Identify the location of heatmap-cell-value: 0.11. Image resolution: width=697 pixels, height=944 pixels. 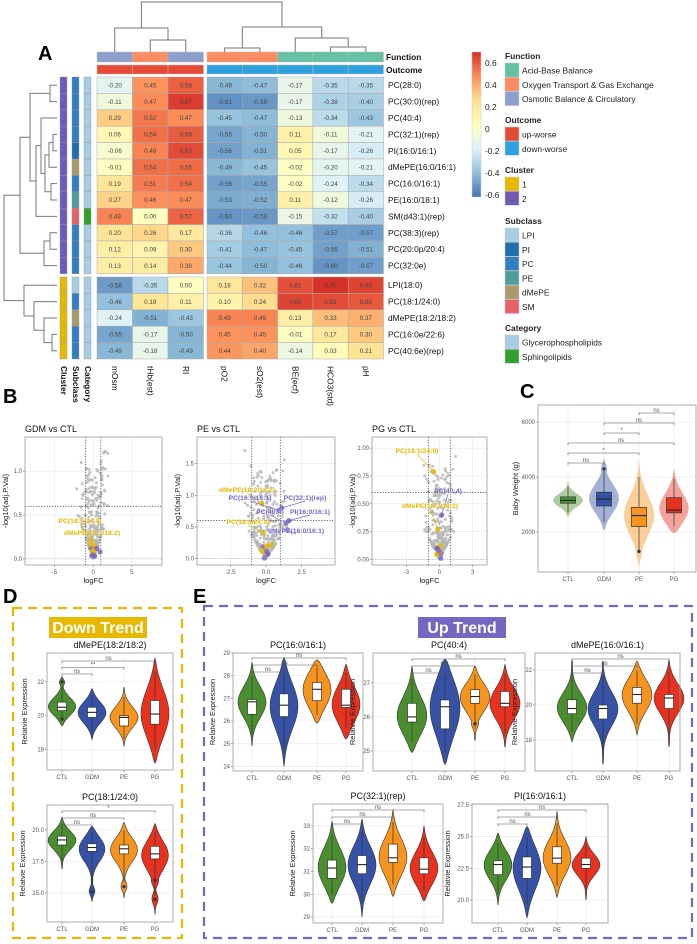
(186, 302).